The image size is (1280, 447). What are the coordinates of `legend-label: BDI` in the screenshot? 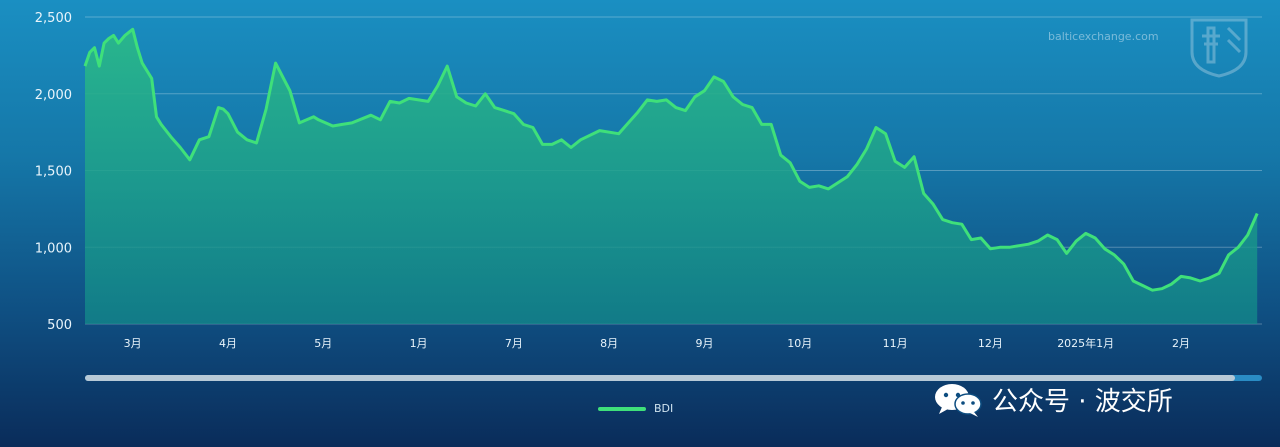 It's located at (664, 408).